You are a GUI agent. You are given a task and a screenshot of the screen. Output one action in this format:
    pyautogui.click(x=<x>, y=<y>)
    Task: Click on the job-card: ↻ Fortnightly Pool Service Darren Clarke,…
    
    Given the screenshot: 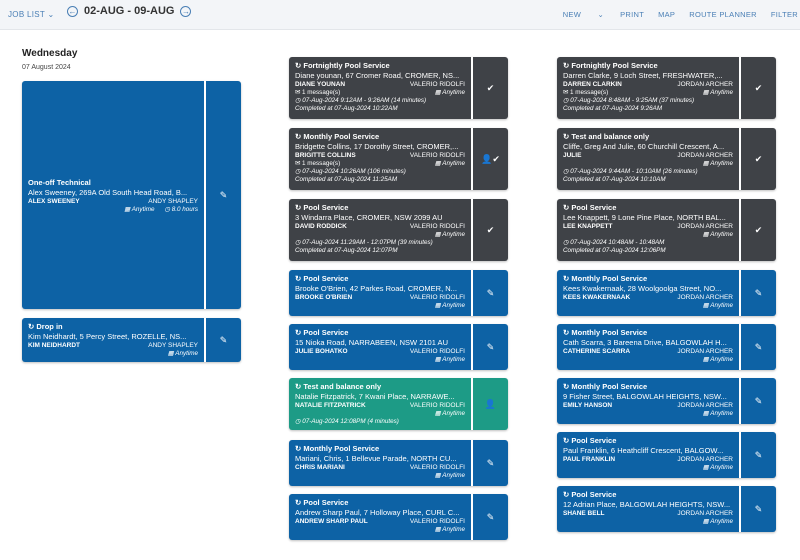 What is the action you would take?
    pyautogui.click(x=666, y=88)
    